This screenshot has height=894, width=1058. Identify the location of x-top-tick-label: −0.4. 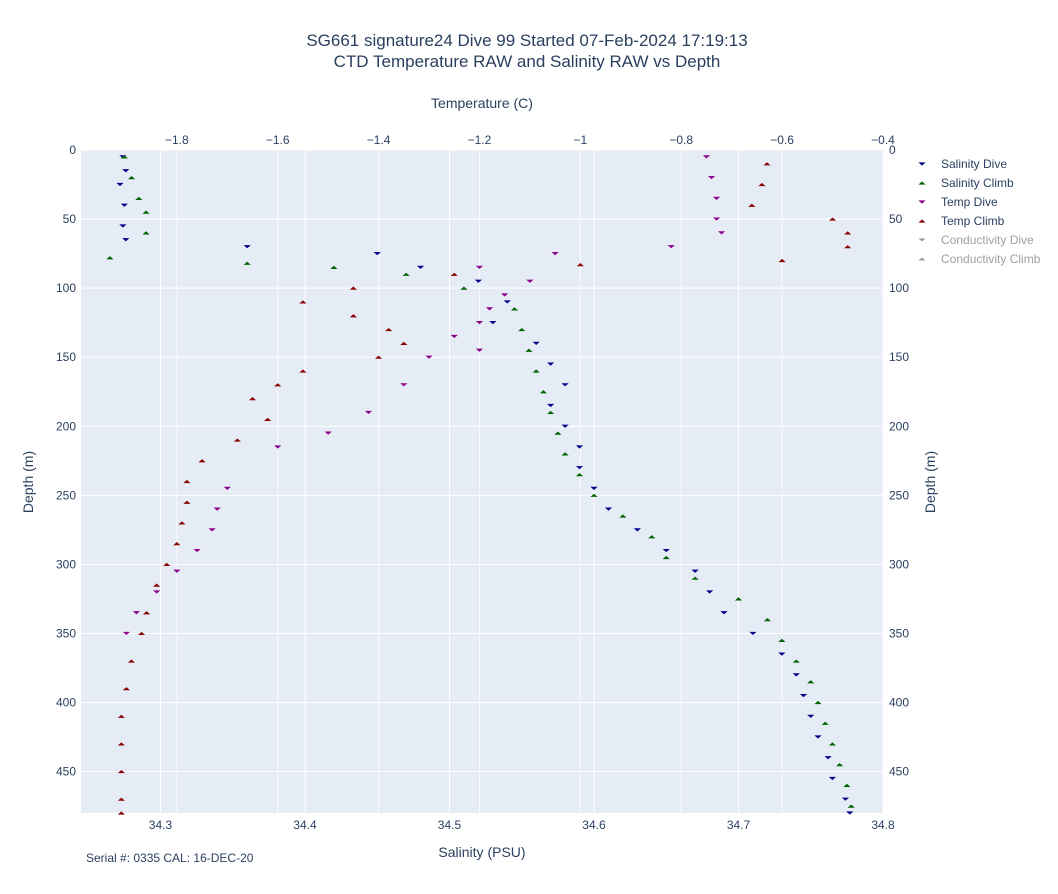
(883, 140).